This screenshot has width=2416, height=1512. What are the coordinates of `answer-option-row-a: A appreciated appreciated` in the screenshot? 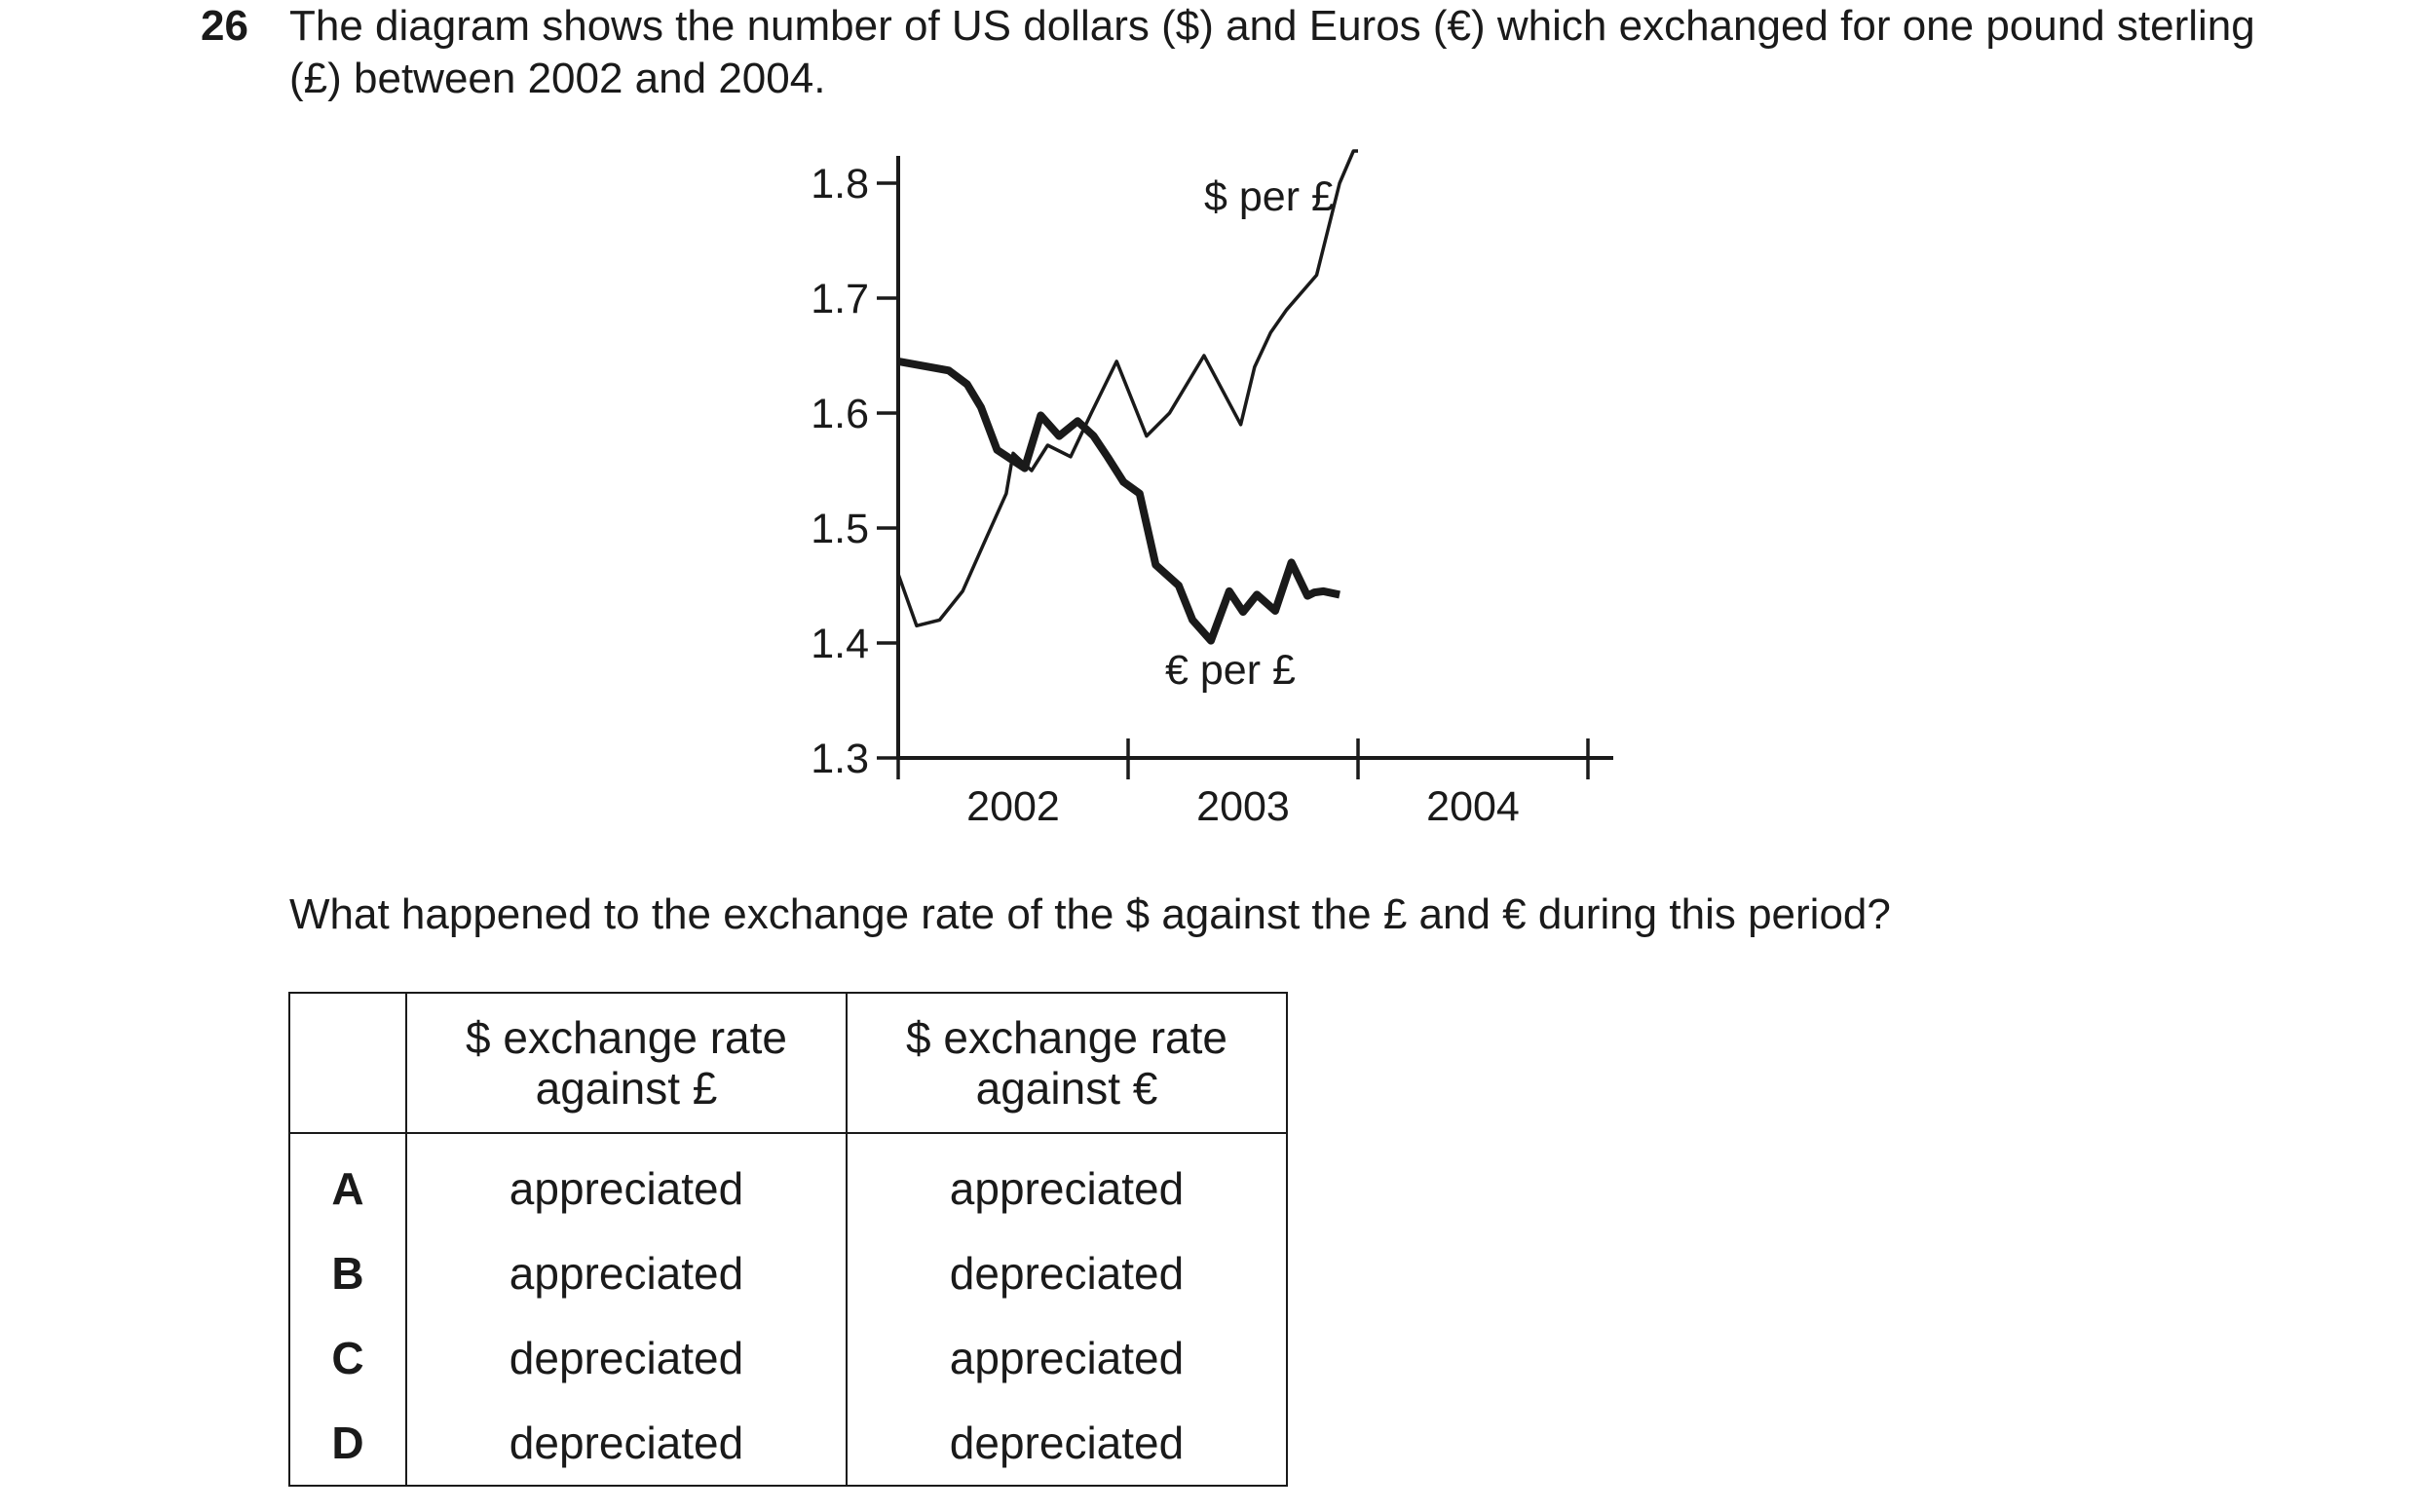 It's located at (788, 1181).